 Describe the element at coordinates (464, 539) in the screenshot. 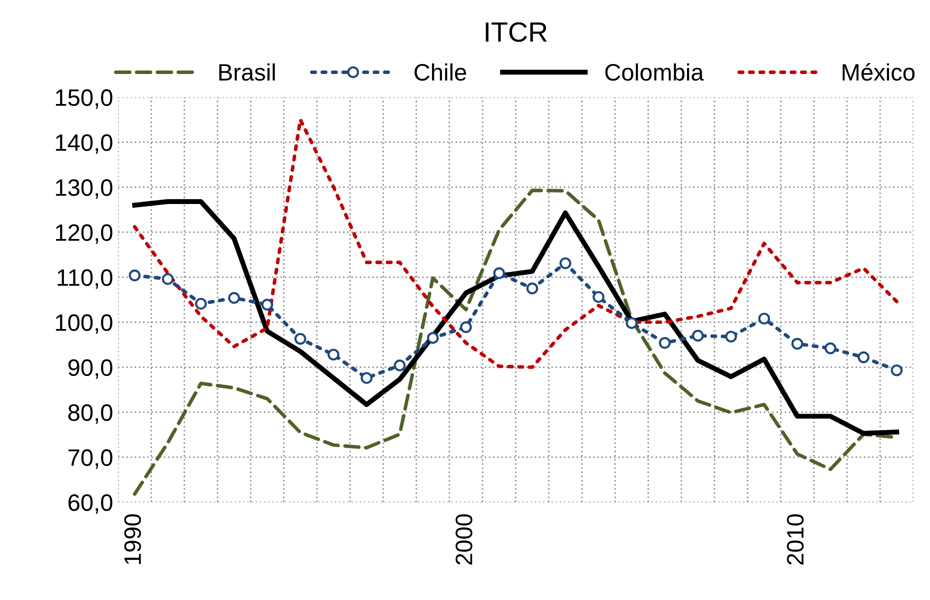

I see `x-tick-label: 2000` at that location.